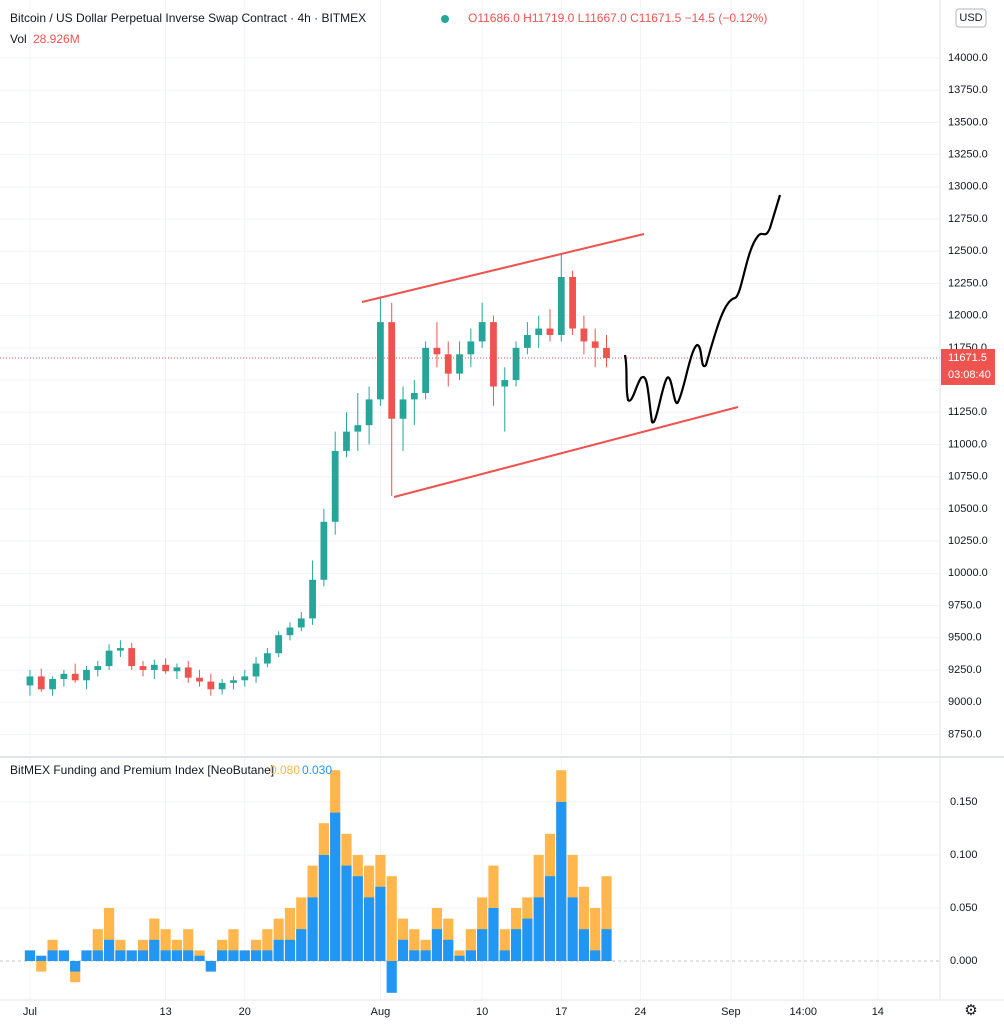 This screenshot has height=1024, width=1004. What do you see at coordinates (482, 1012) in the screenshot?
I see `x-tick-label: 10` at bounding box center [482, 1012].